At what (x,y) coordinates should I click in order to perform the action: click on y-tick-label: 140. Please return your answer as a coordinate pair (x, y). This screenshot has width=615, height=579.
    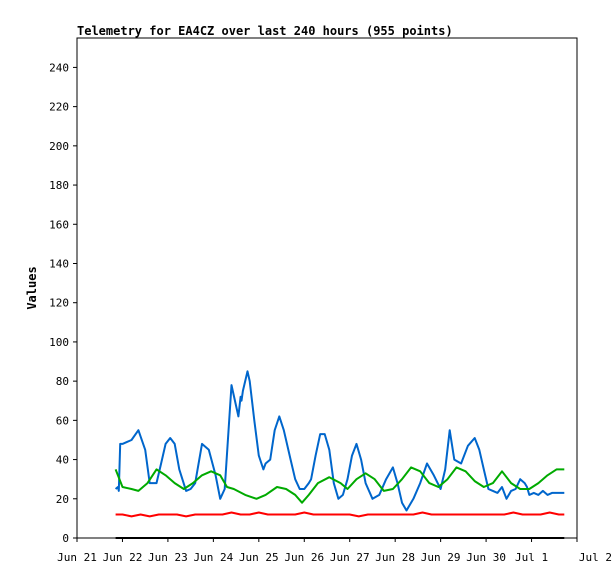
    Looking at the image, I should click on (59, 263).